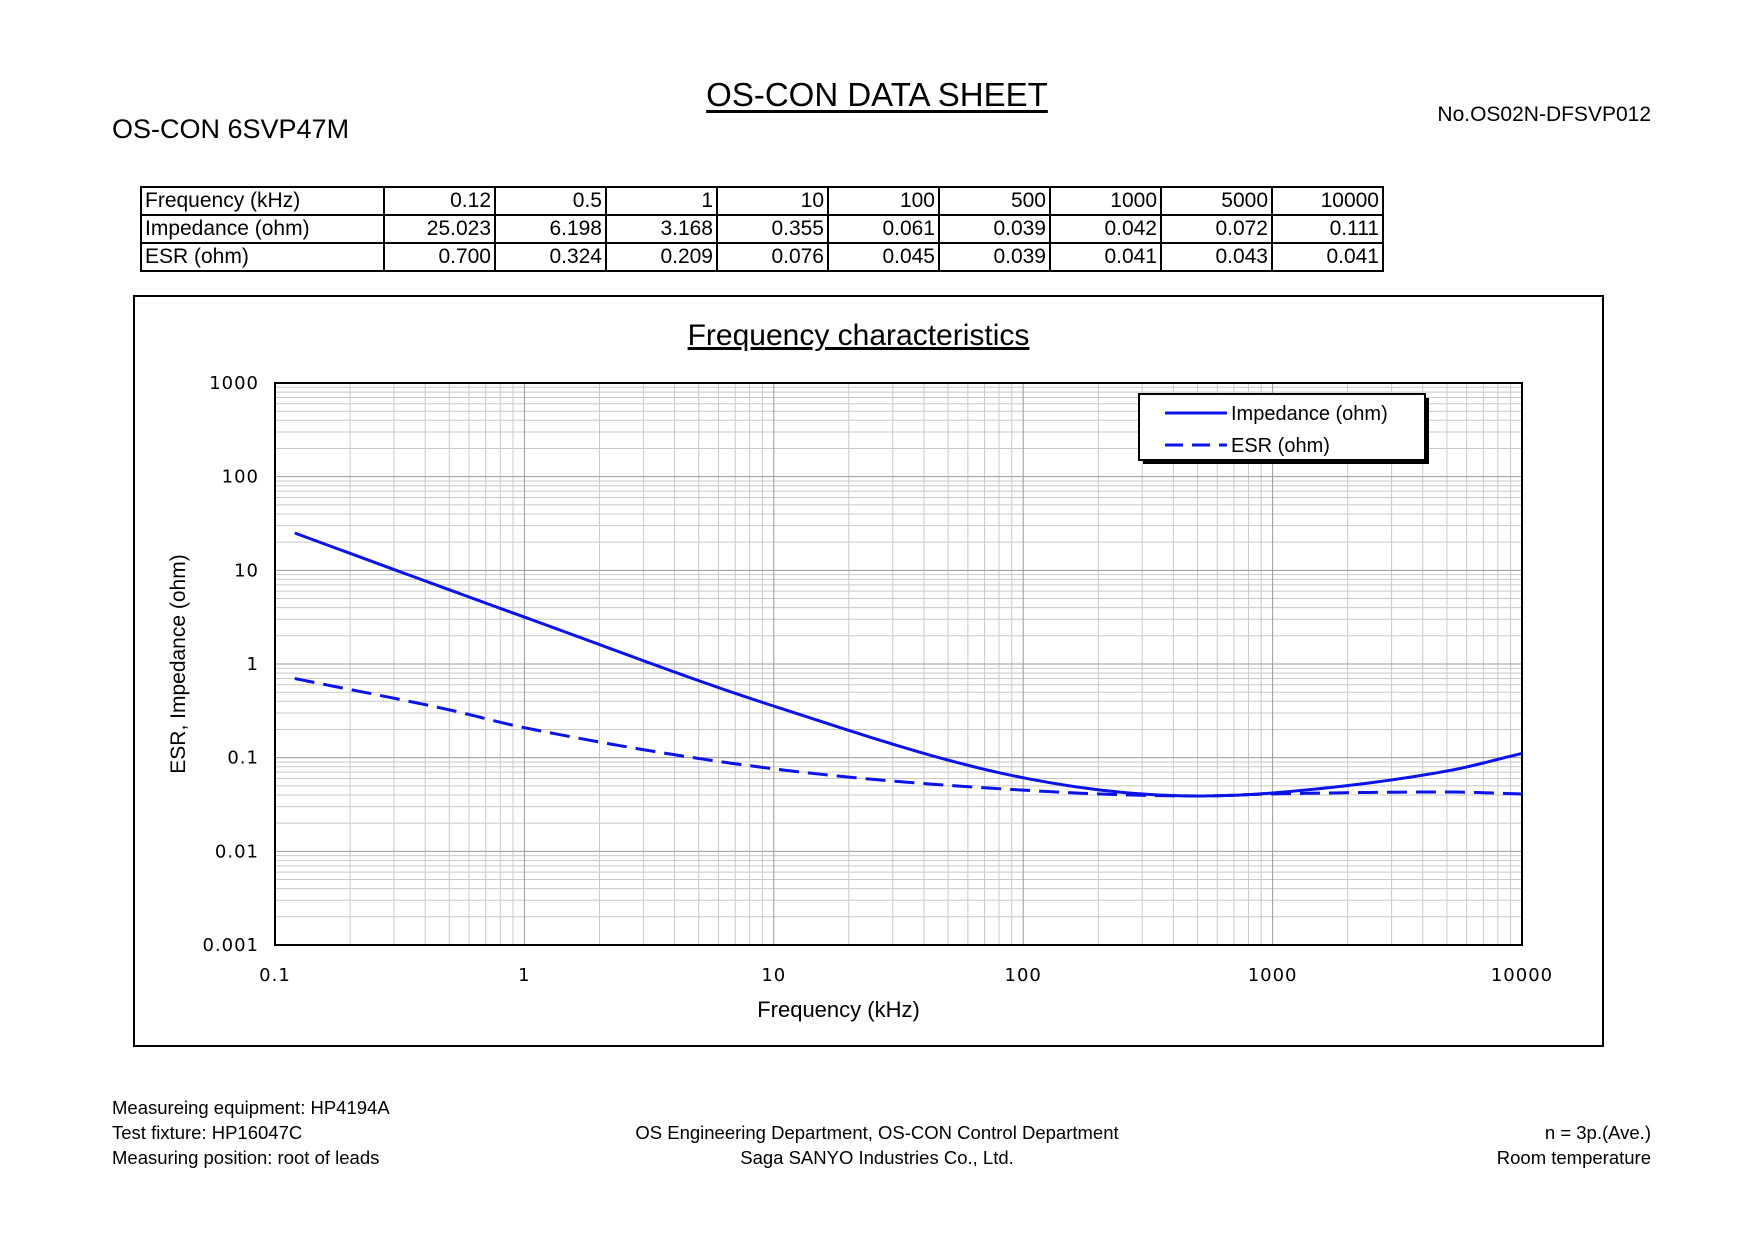  What do you see at coordinates (237, 851) in the screenshot?
I see `y-tick-label: 0.01` at bounding box center [237, 851].